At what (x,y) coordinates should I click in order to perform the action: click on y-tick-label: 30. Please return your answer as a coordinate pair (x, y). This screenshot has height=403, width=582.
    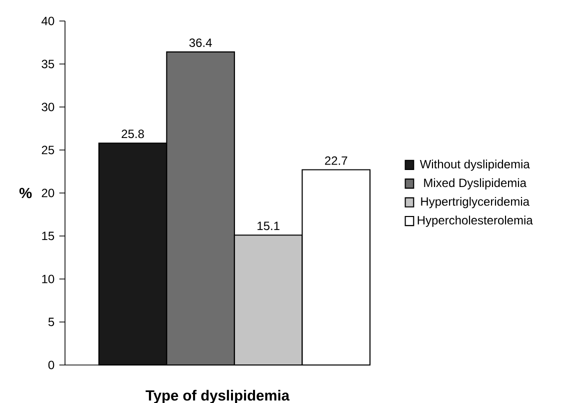
    Looking at the image, I should click on (48, 107).